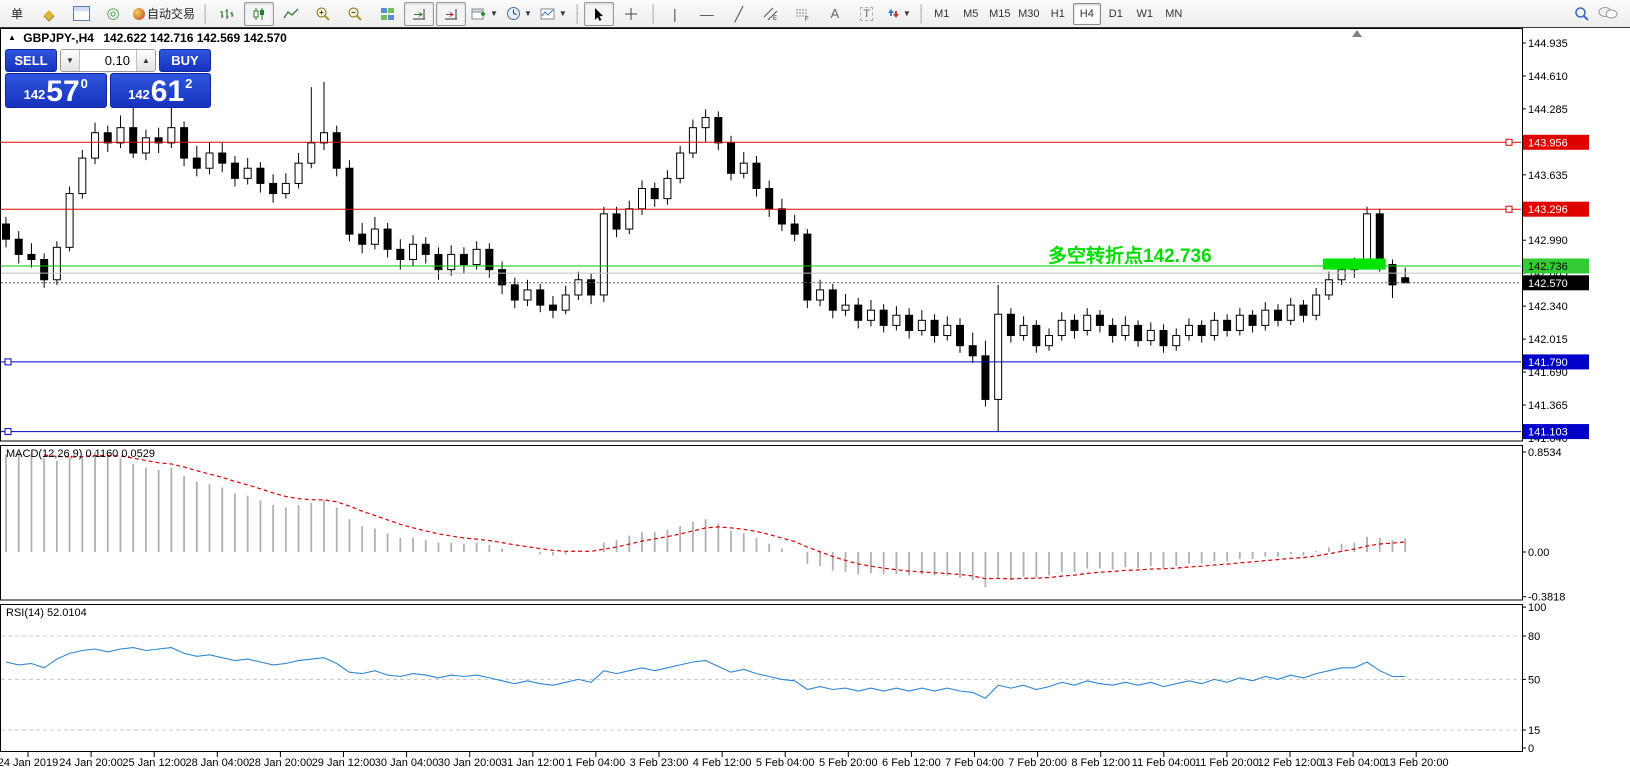 This screenshot has height=776, width=1630. I want to click on sell-price: 142 57 0, so click(56, 90).